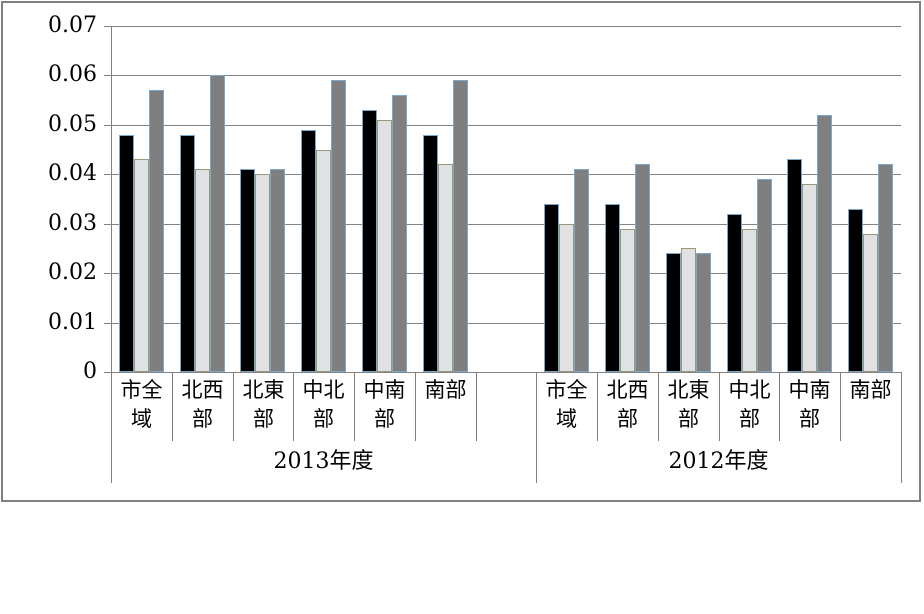 This screenshot has width=924, height=614. What do you see at coordinates (72, 25) in the screenshot?
I see `y-tick-label: 0.07` at bounding box center [72, 25].